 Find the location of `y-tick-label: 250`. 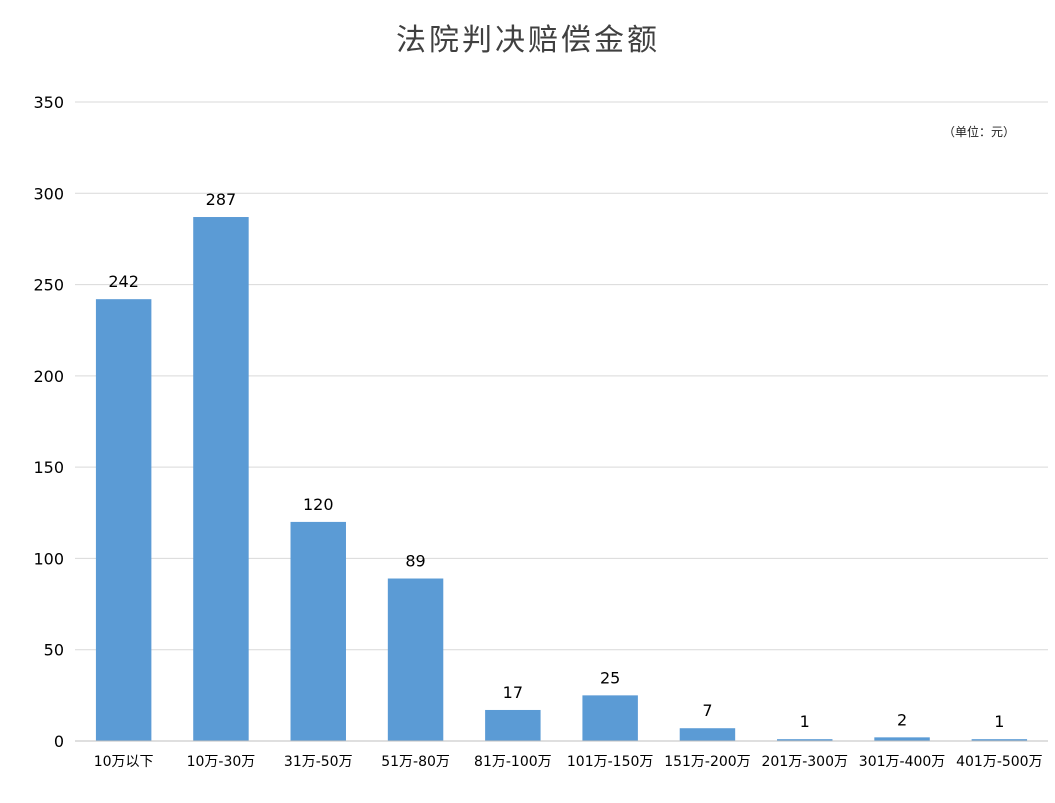

y-tick-label: 250 is located at coordinates (48, 285).